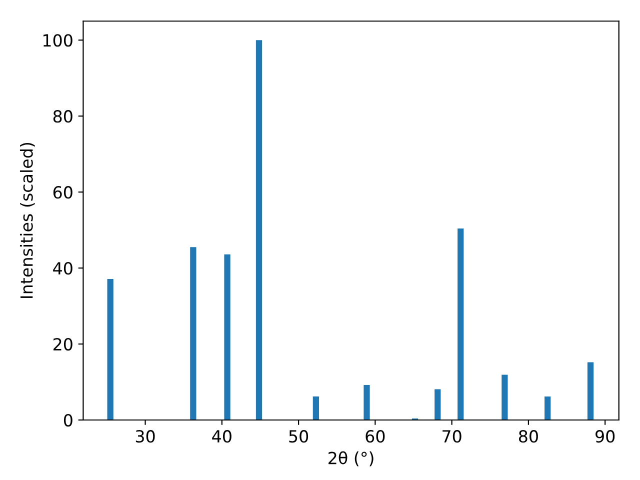 The image size is (640, 480). Describe the element at coordinates (62, 344) in the screenshot. I see `y-tick-label: 20` at that location.